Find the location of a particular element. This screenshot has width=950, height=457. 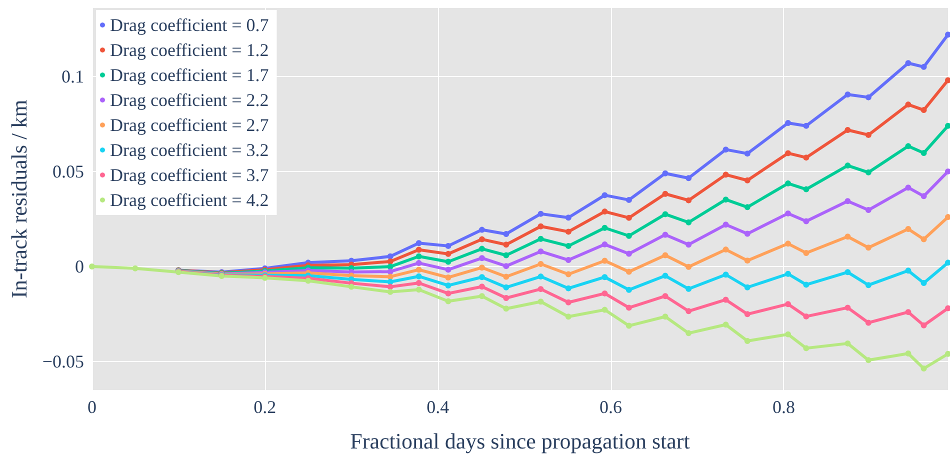

x-axis-title: Fractional days since propagation start is located at coordinates (520, 441).